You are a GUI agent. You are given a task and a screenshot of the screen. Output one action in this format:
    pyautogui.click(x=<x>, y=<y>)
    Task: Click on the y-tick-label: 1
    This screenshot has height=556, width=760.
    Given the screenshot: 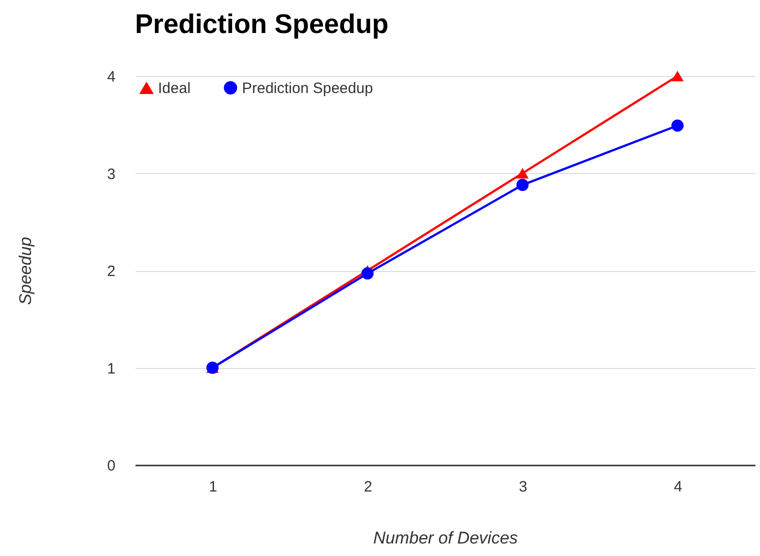 What is the action you would take?
    pyautogui.click(x=111, y=369)
    